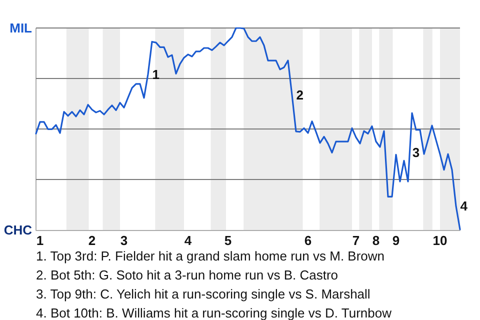 Image resolution: width=480 pixels, height=320 pixels. I want to click on x-tick-label: 6, so click(308, 240).